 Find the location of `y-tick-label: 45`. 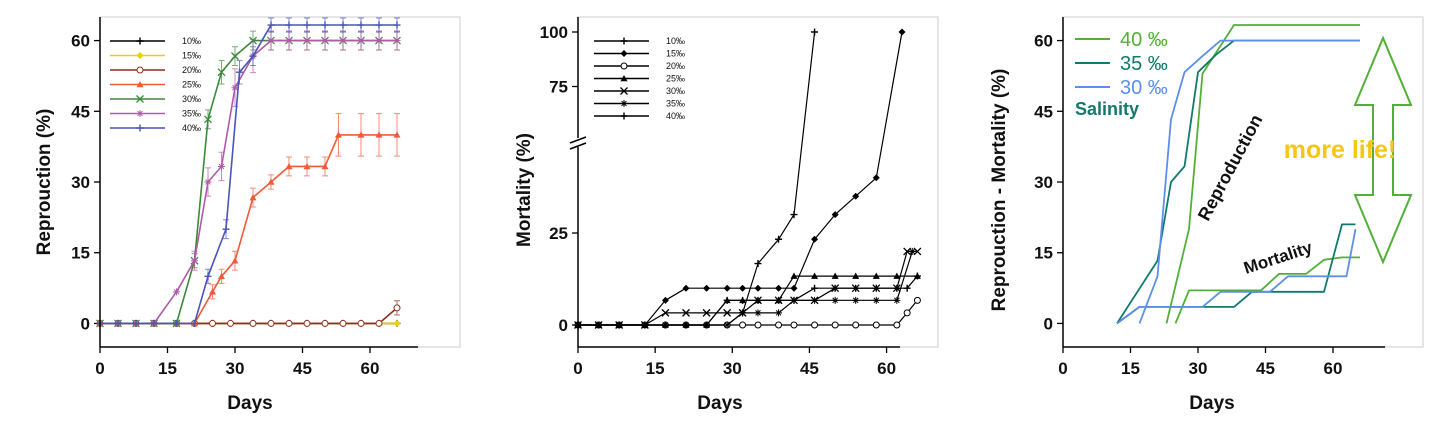

y-tick-label: 45 is located at coordinates (80, 111).